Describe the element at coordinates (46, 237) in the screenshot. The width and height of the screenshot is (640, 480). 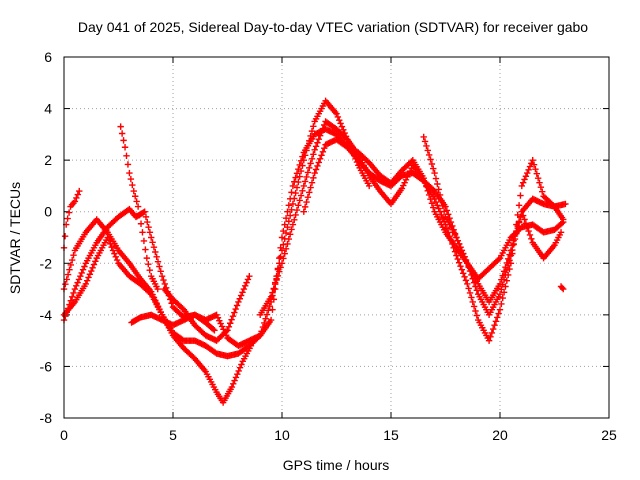
I see `y-tick-labels: -8 -6 -4 -2 0 2 4 6` at that location.